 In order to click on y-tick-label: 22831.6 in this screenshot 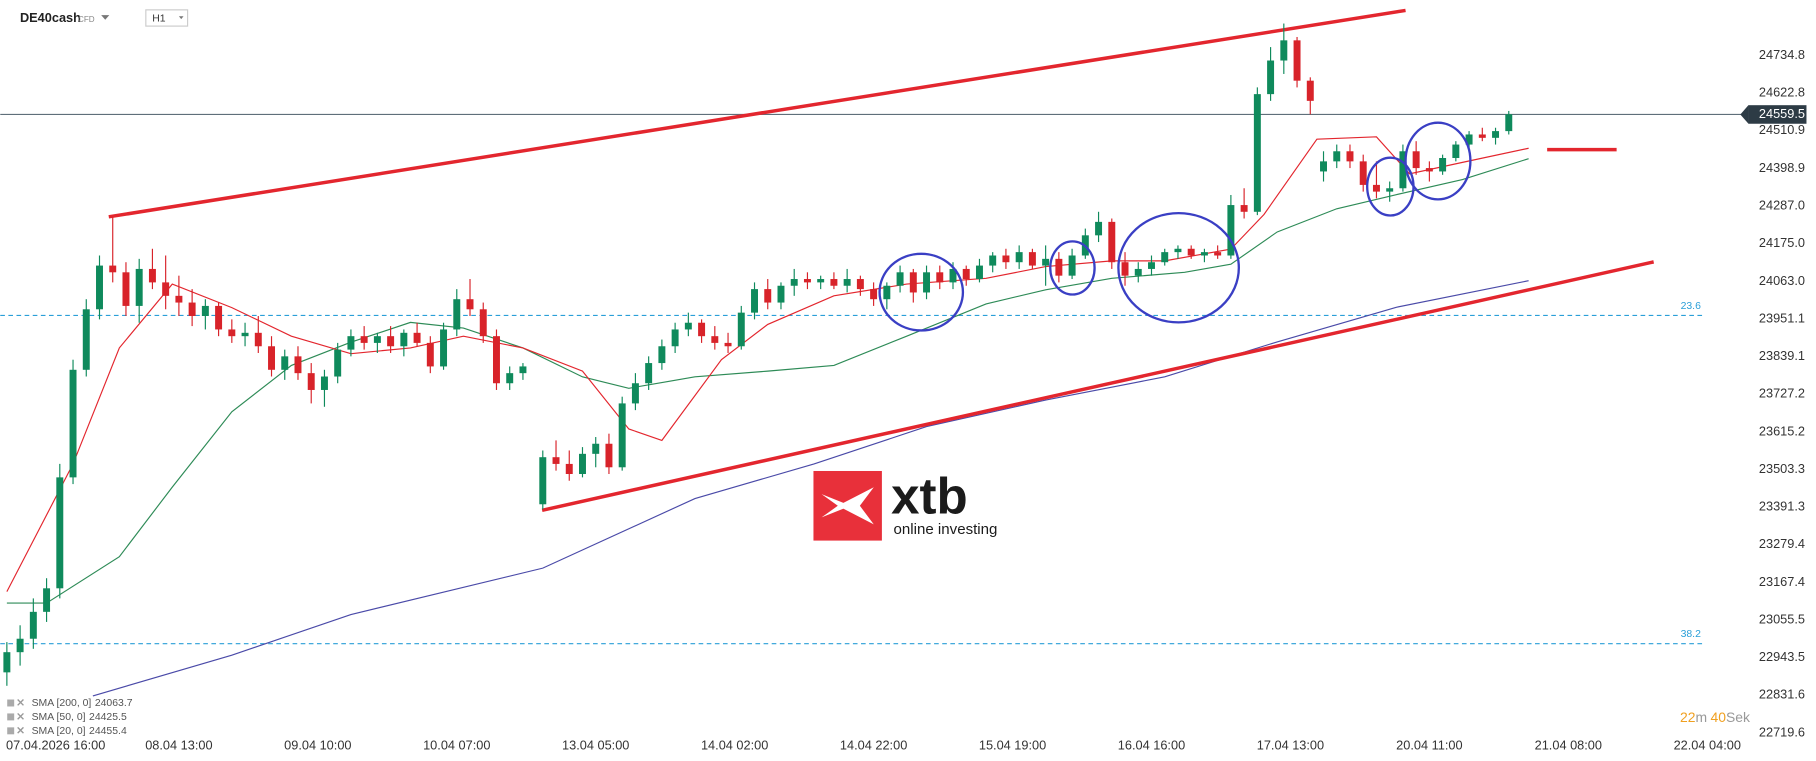, I will do `click(1782, 694)`.